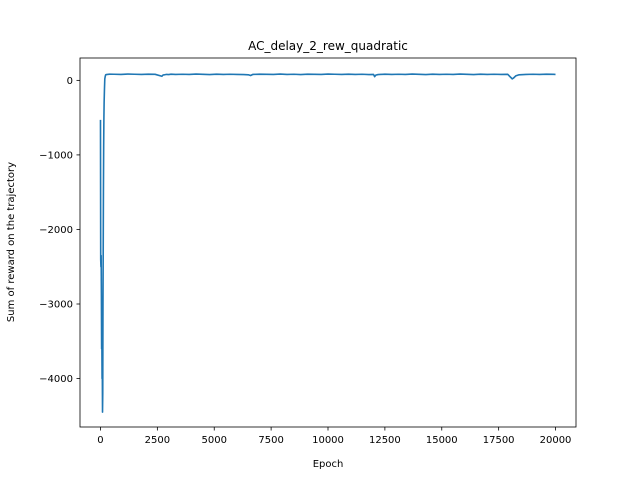 The image size is (640, 480). What do you see at coordinates (385, 440) in the screenshot?
I see `x-tick-label: 12500` at bounding box center [385, 440].